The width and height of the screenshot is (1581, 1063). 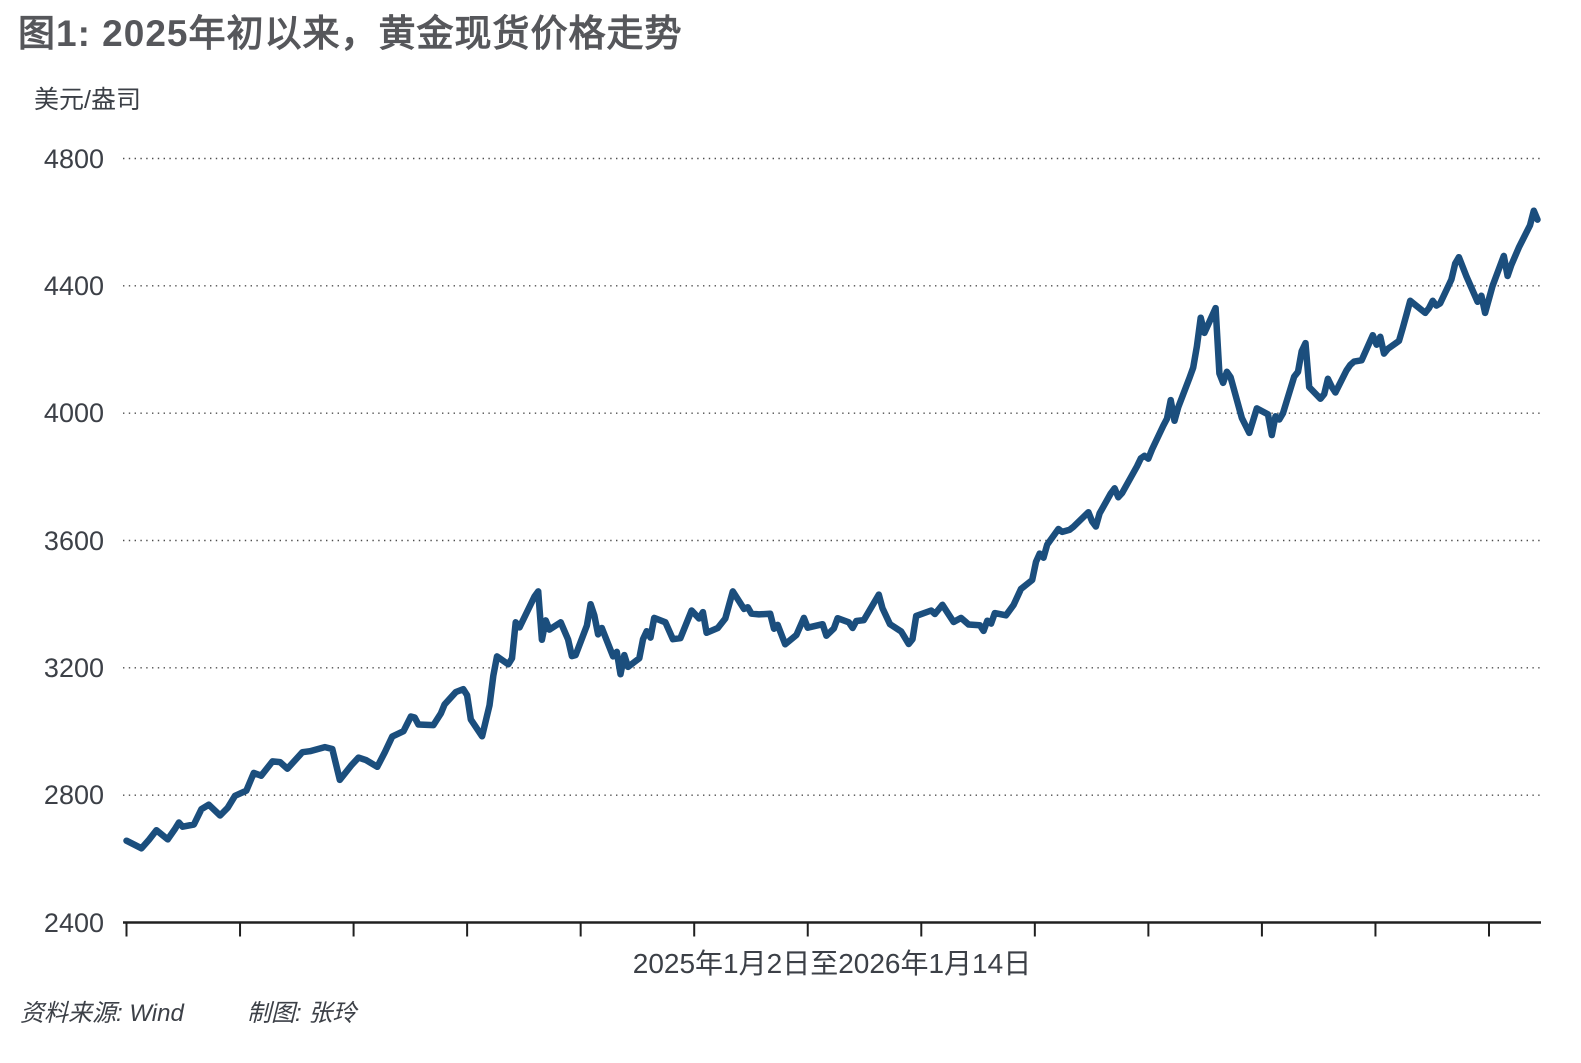 I want to click on y-tick-label-3600: 3600, so click(x=73, y=540).